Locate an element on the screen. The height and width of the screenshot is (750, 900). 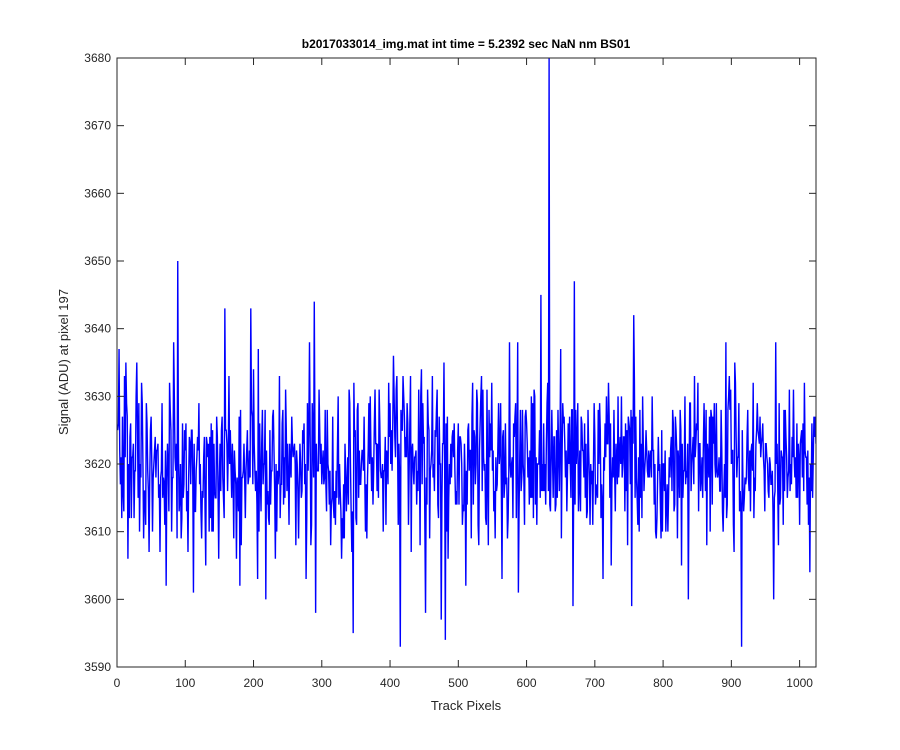
x-tick-label: 500 is located at coordinates (458, 683).